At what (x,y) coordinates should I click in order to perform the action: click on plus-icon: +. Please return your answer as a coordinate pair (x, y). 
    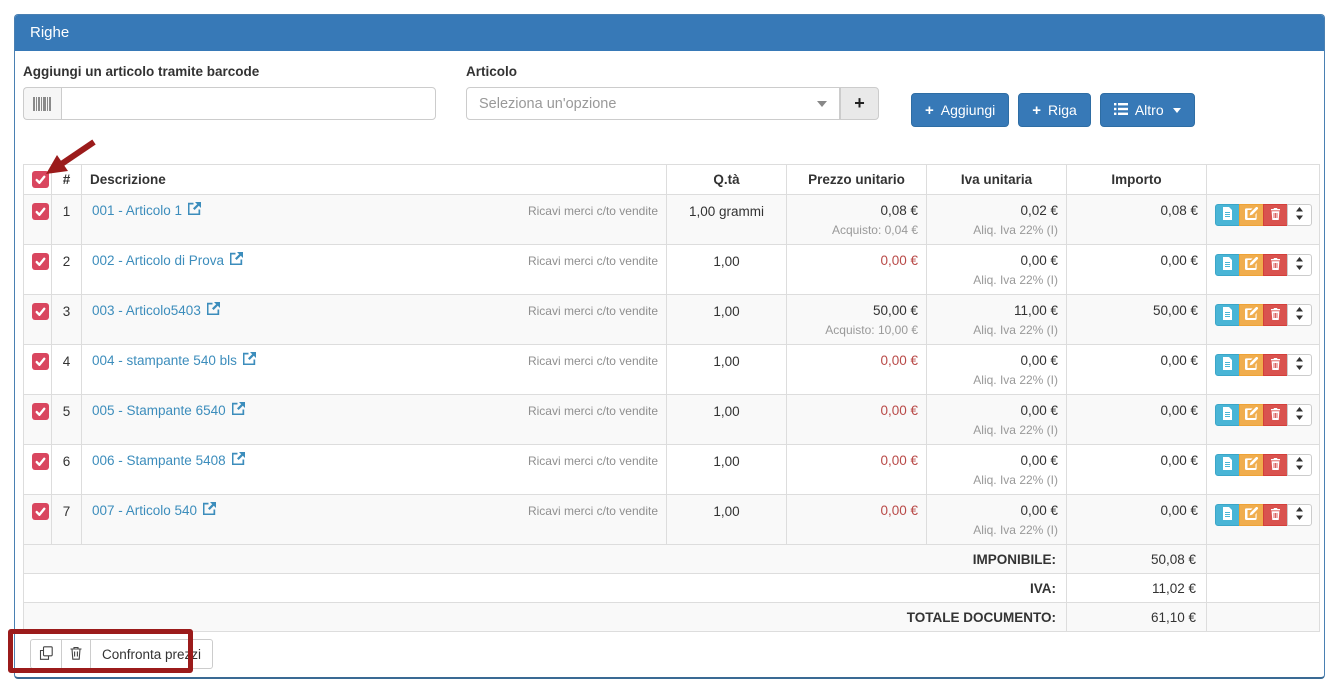
    Looking at the image, I should click on (1037, 110).